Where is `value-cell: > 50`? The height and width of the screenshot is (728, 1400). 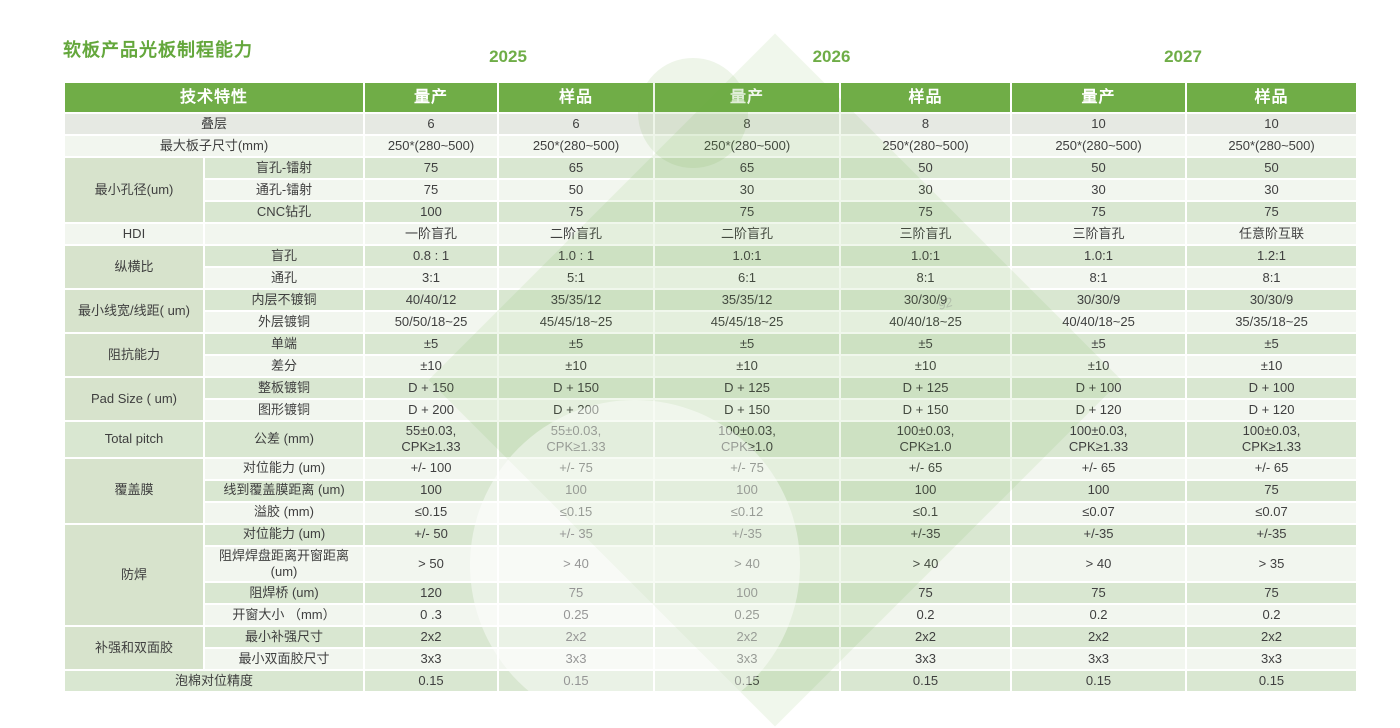 value-cell: > 50 is located at coordinates (431, 563).